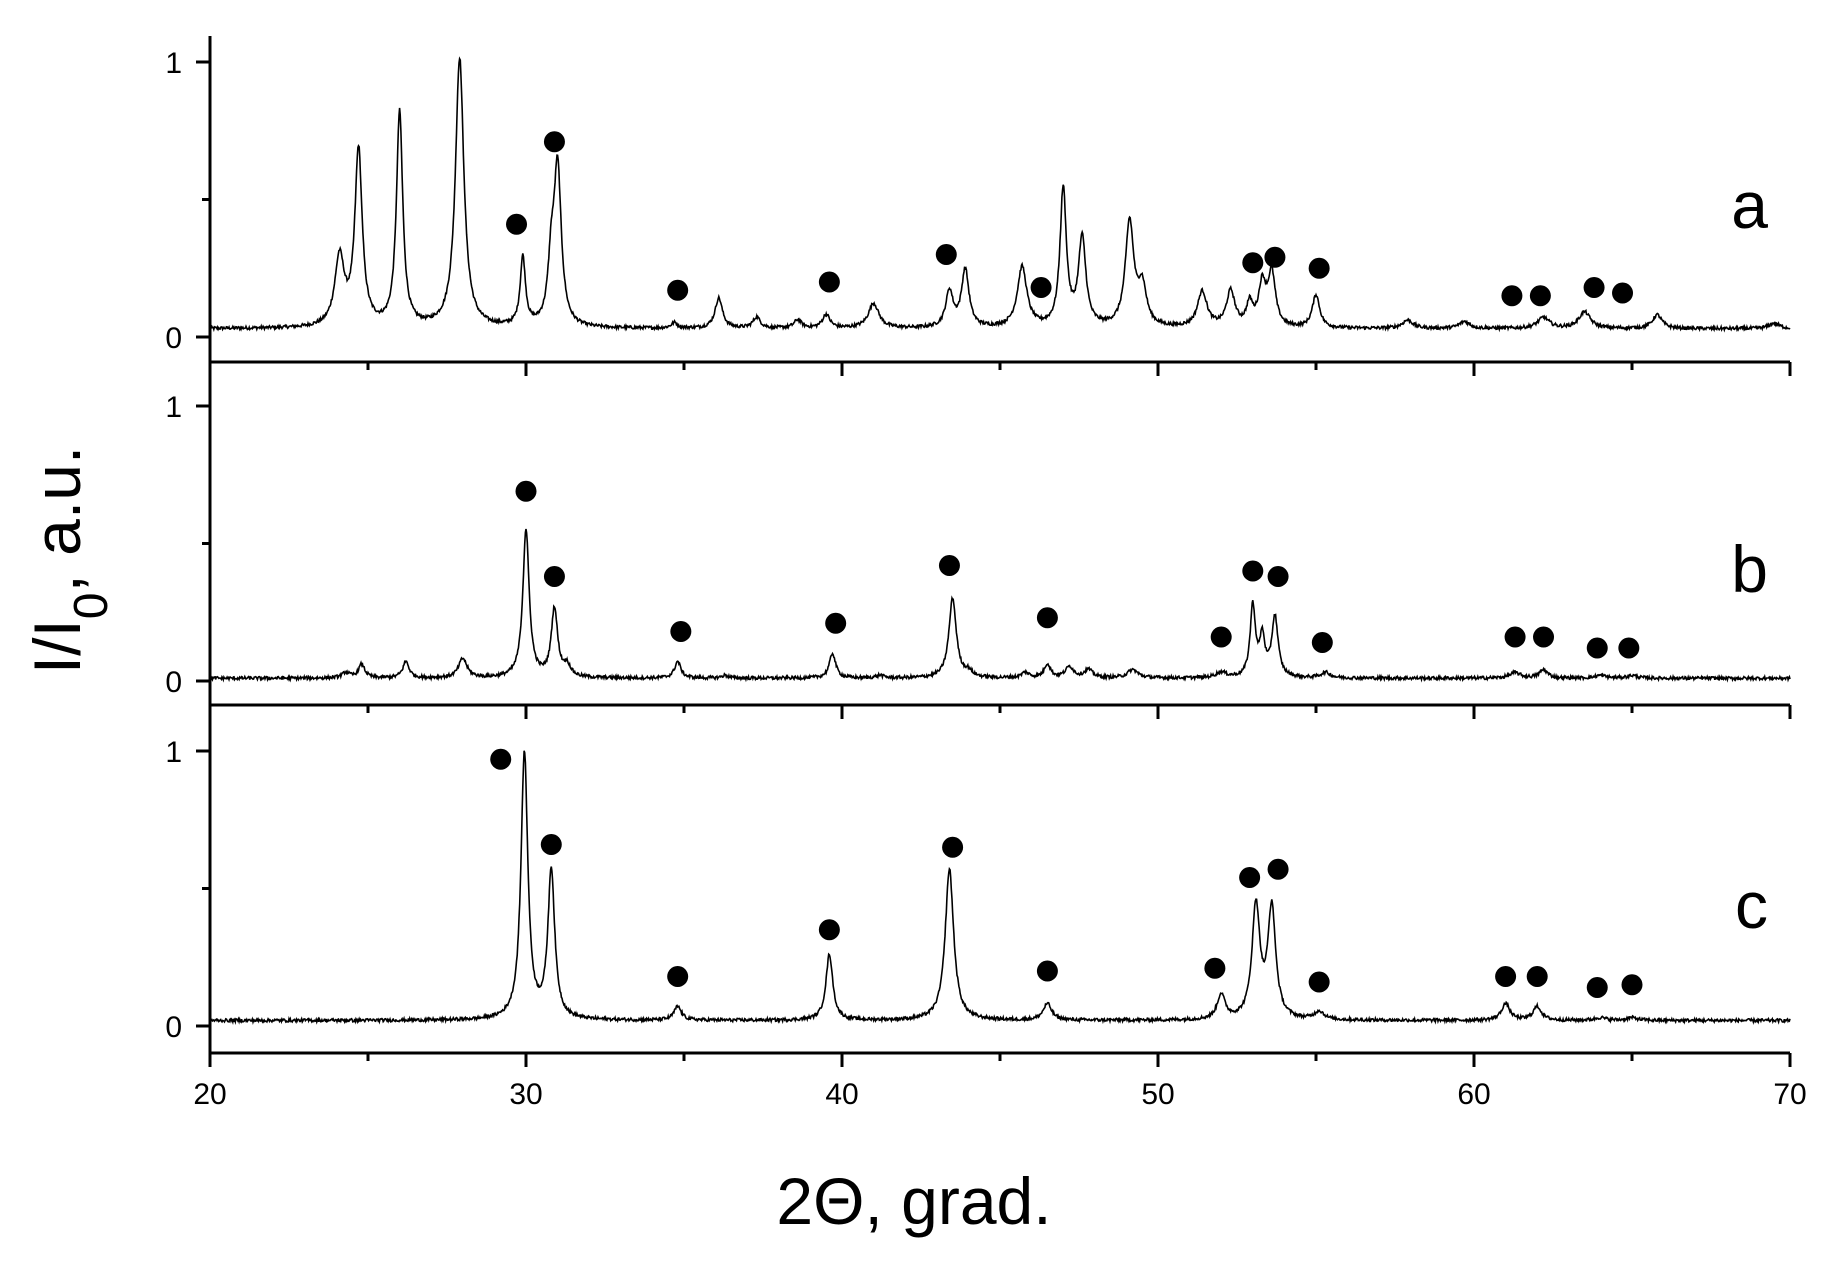  Describe the element at coordinates (1789, 1094) in the screenshot. I see `x-tick-label: 70` at that location.